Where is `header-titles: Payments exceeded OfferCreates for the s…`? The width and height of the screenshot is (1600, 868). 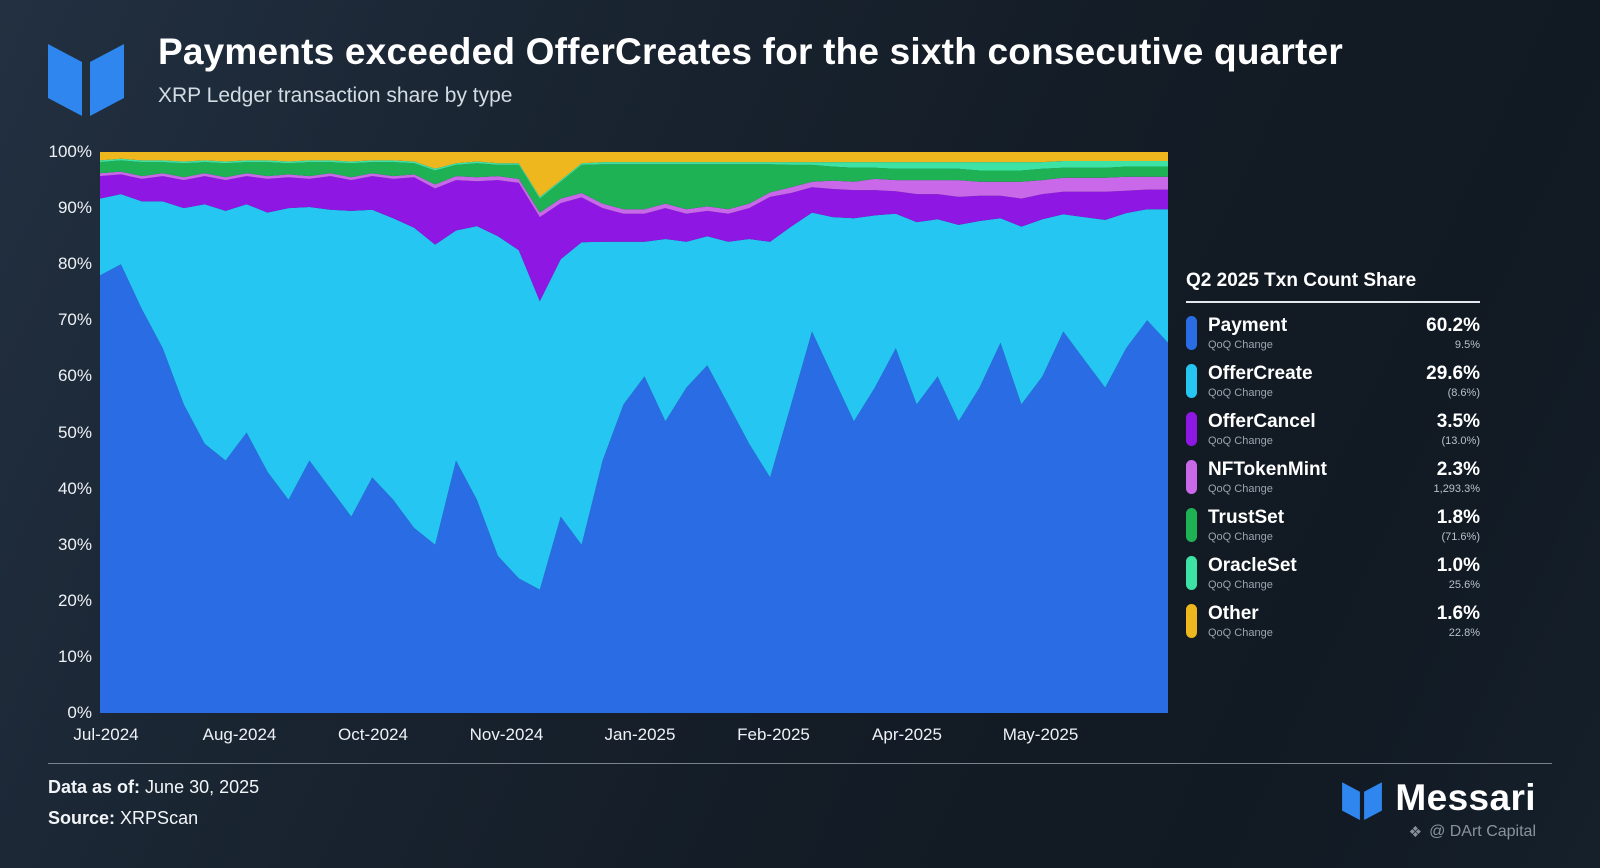 header-titles: Payments exceeded OfferCreates for the s… is located at coordinates (750, 69).